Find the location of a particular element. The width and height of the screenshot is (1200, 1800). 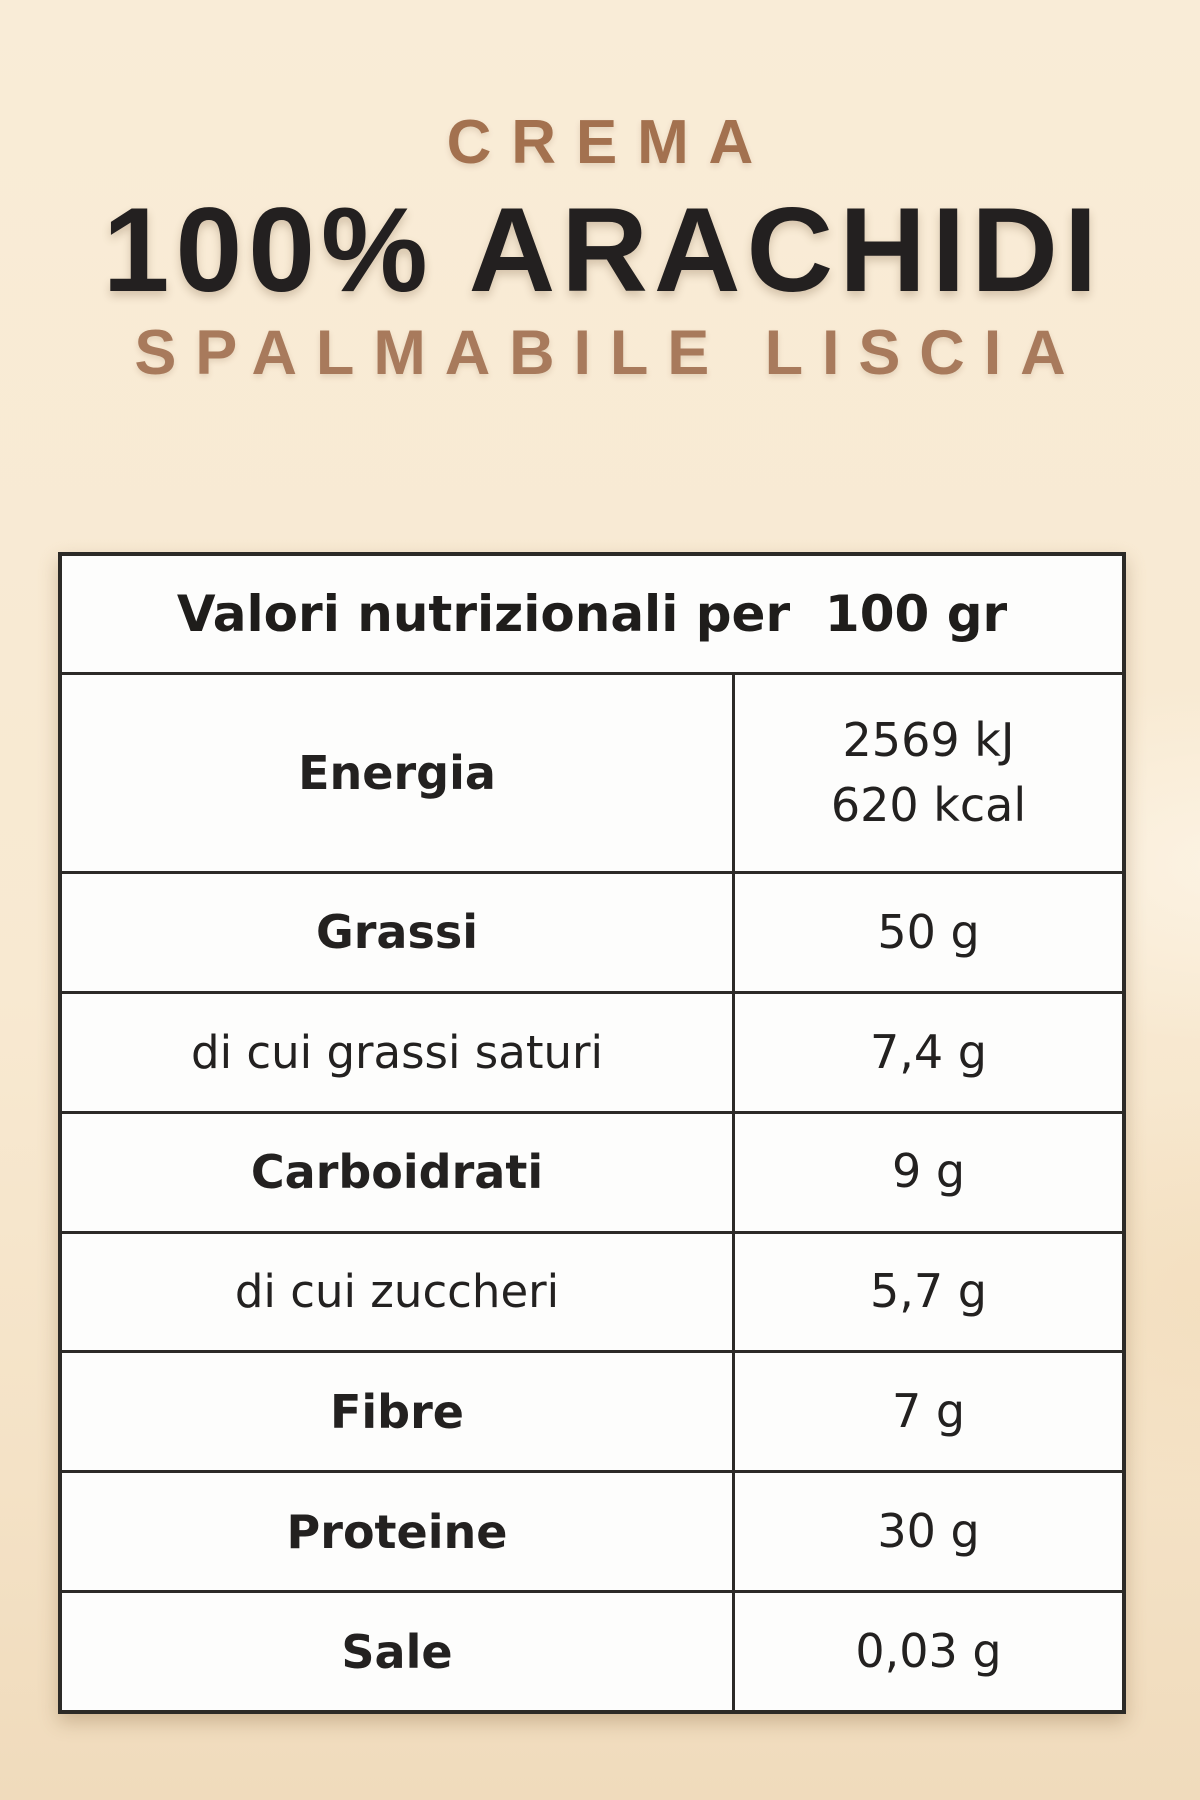

nutrition-table-header: Valori nutrizionali per 100 gr is located at coordinates (592, 614).